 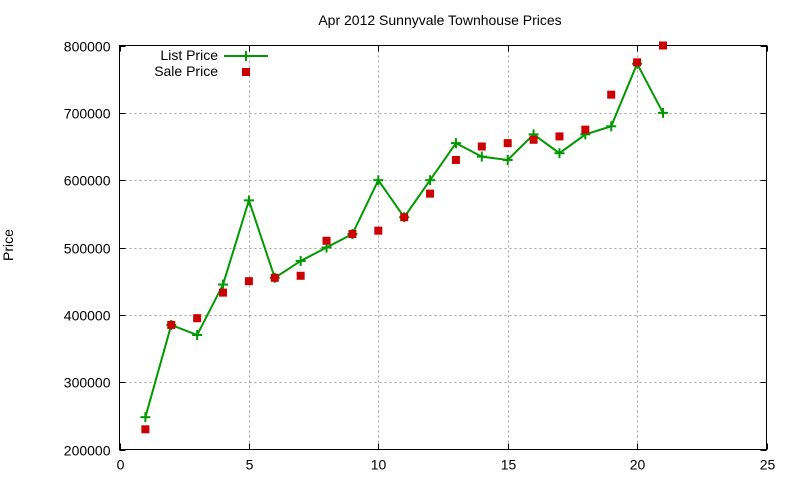 I want to click on chart-title: Apr 2012 Sunnyvale Townhouse Prices, so click(x=440, y=20).